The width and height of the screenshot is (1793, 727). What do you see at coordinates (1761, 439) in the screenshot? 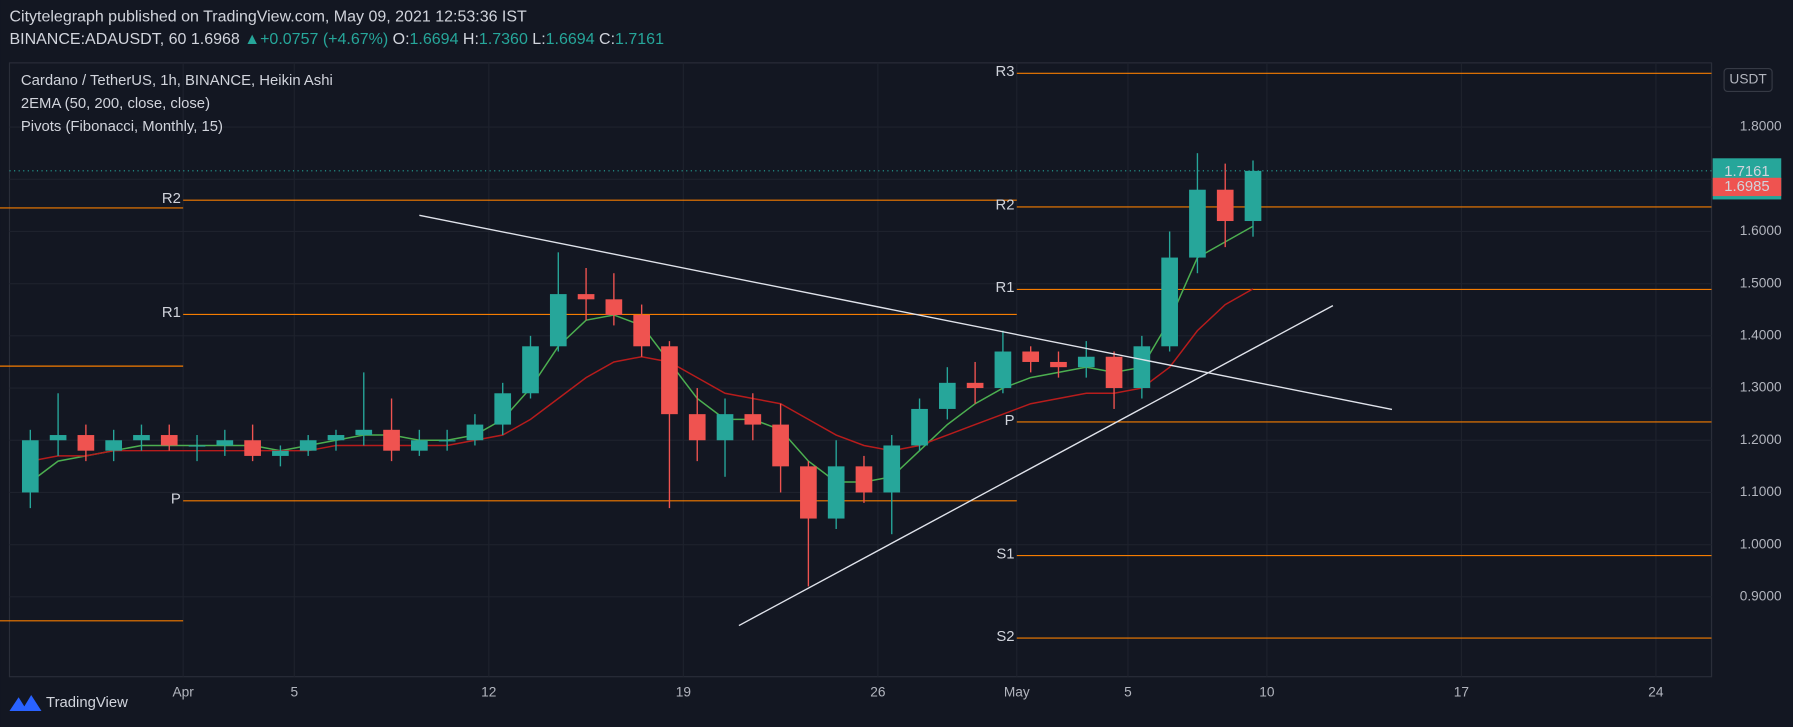
I see `y-tick-label: 1.2000` at bounding box center [1761, 439].